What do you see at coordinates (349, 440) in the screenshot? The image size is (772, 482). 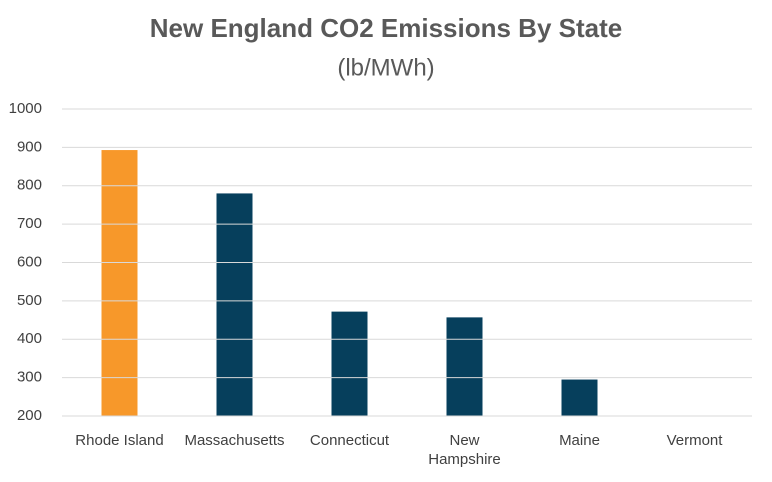 I see `x-tick-label: Connecticut` at bounding box center [349, 440].